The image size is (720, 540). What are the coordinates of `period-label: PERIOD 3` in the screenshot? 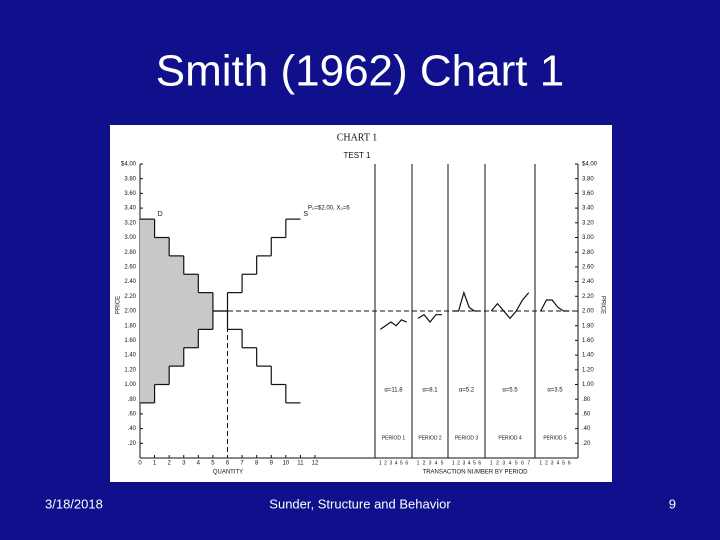 It's located at (467, 438).